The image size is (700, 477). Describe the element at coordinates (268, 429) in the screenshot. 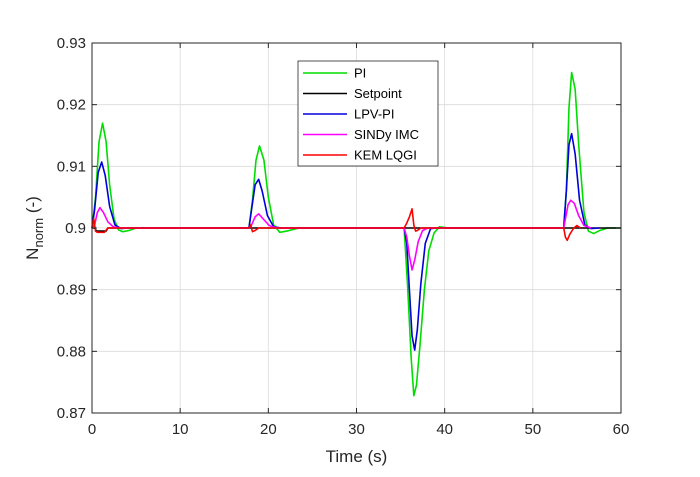

I see `x-tick-label: 20` at that location.